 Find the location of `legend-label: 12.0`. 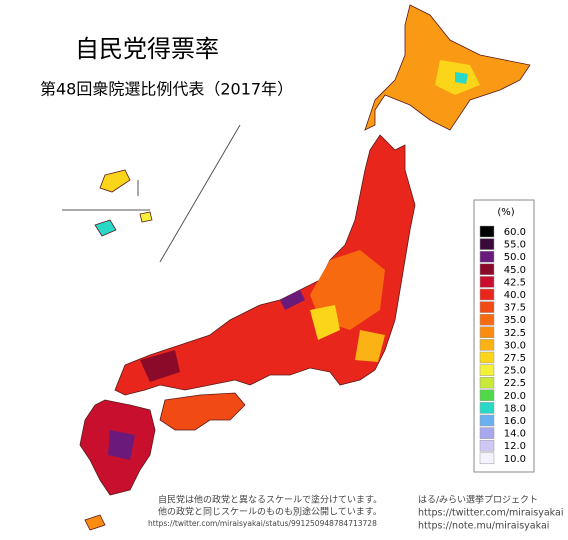

legend-label: 12.0 is located at coordinates (515, 446).